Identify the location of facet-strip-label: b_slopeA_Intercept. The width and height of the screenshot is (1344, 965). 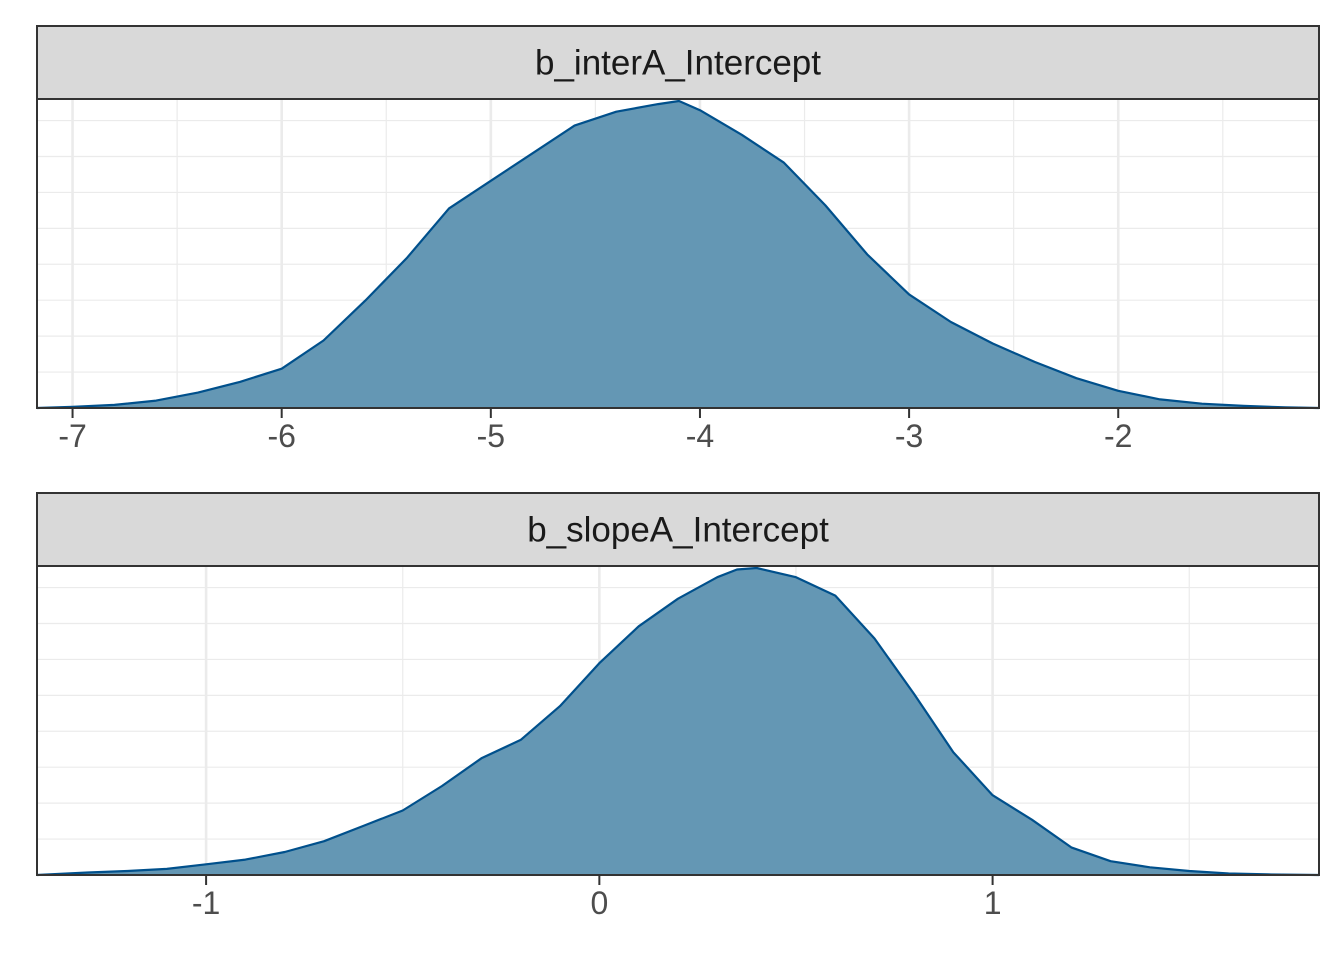
(678, 530).